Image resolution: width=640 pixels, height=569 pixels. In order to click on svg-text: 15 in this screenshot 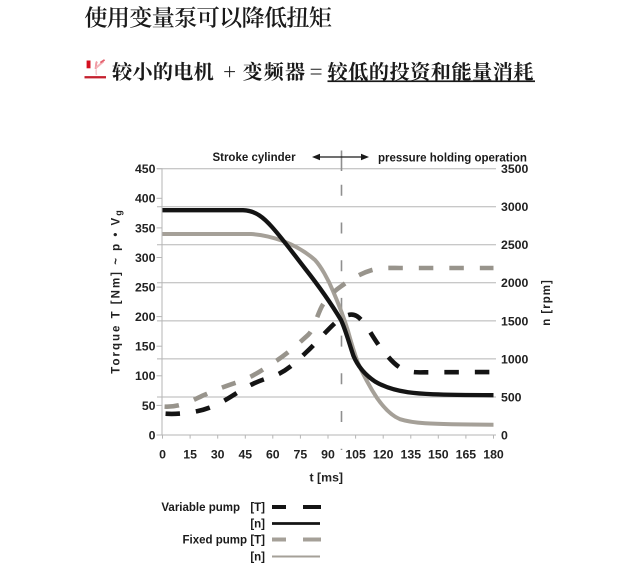, I will do `click(190, 455)`.